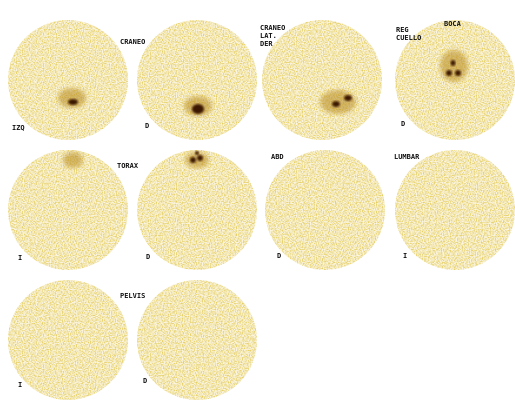  I want to click on scan-label: LAT., so click(268, 36).